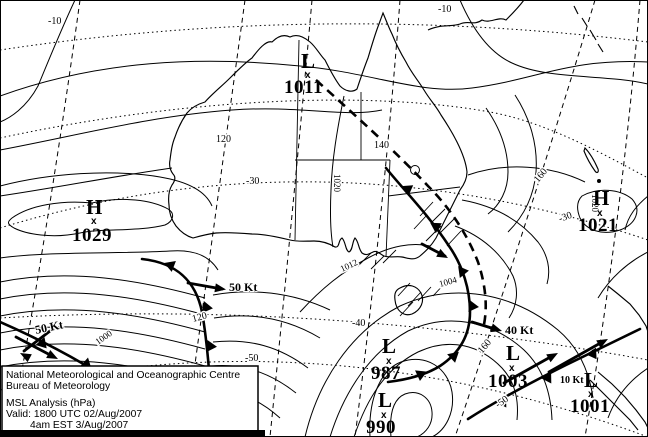  Describe the element at coordinates (588, 29) in the screenshot. I see `coastlines-part` at that location.